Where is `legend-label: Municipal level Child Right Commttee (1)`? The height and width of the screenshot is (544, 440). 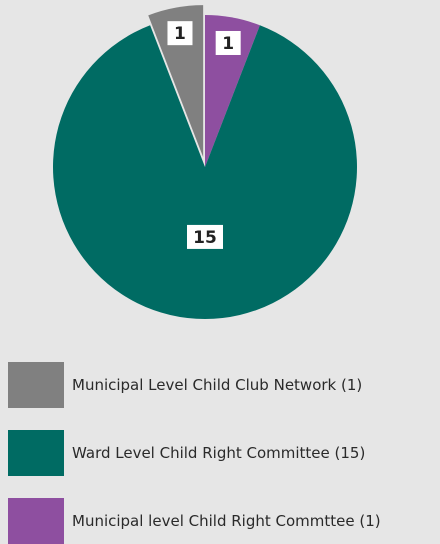
legend-label: Municipal level Child Right Commttee (1) is located at coordinates (226, 521).